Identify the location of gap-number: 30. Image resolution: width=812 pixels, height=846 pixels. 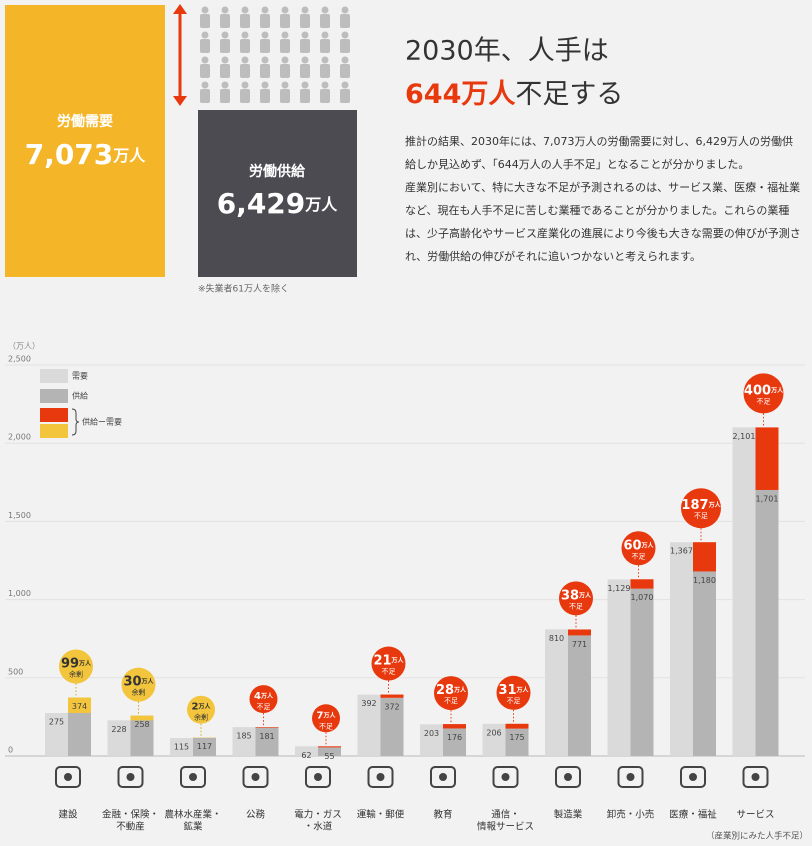
(132, 681).